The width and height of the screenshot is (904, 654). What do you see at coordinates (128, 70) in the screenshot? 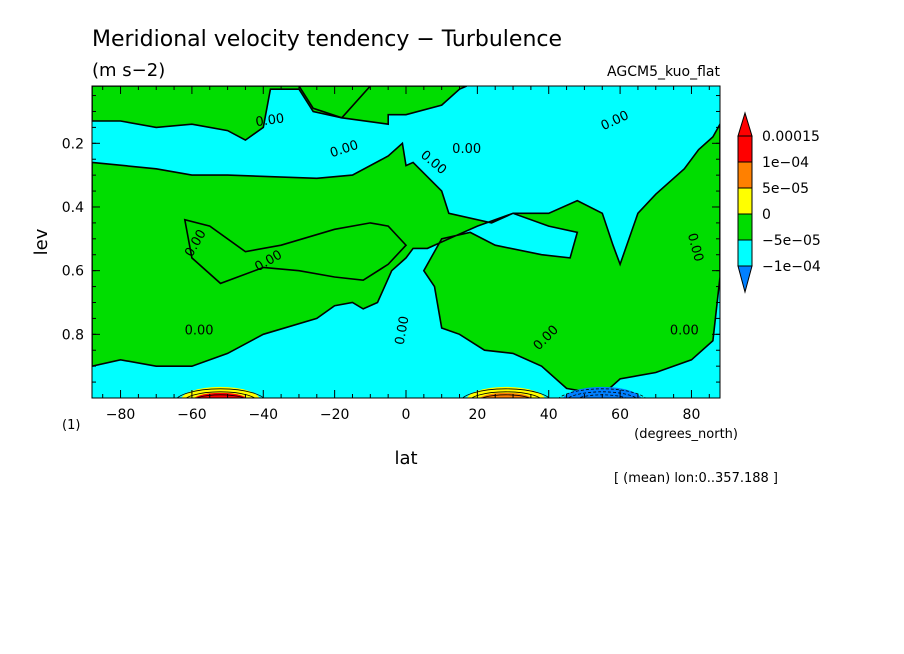
I see `chart-units: (m s−2)` at bounding box center [128, 70].